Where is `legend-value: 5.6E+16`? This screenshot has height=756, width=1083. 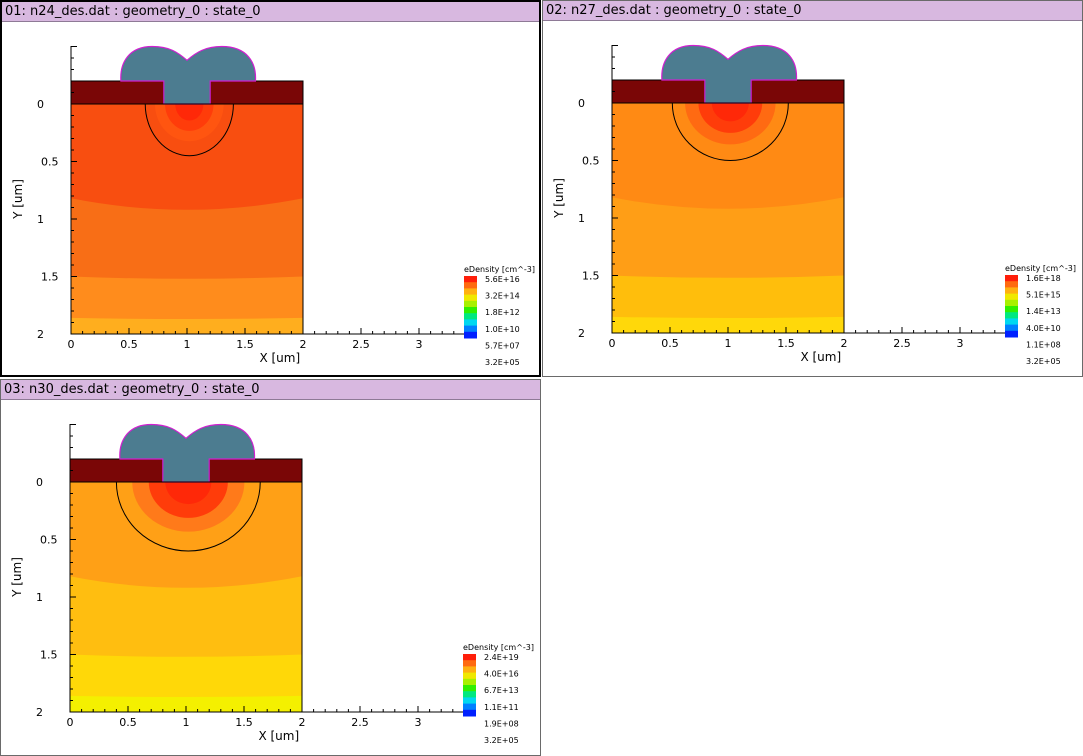
legend-value: 5.6E+16 is located at coordinates (502, 279).